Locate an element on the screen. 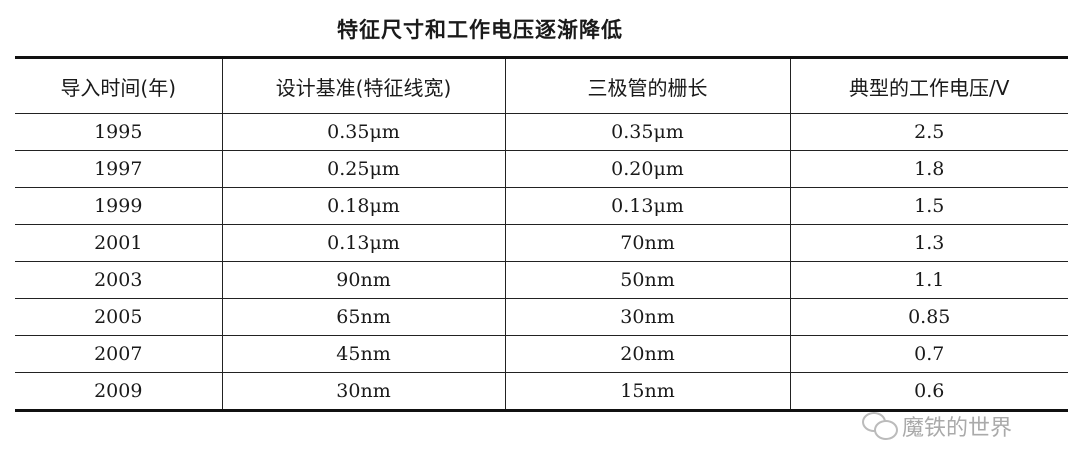 This screenshot has height=471, width=1080. cell-year: 2007 is located at coordinates (118, 354).